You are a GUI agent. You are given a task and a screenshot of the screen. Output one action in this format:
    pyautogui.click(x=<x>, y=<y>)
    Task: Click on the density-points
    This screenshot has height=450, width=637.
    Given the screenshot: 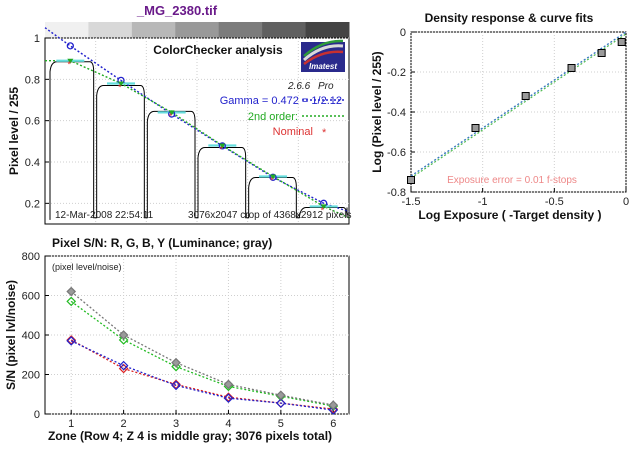 What is the action you would take?
    pyautogui.click(x=517, y=108)
    